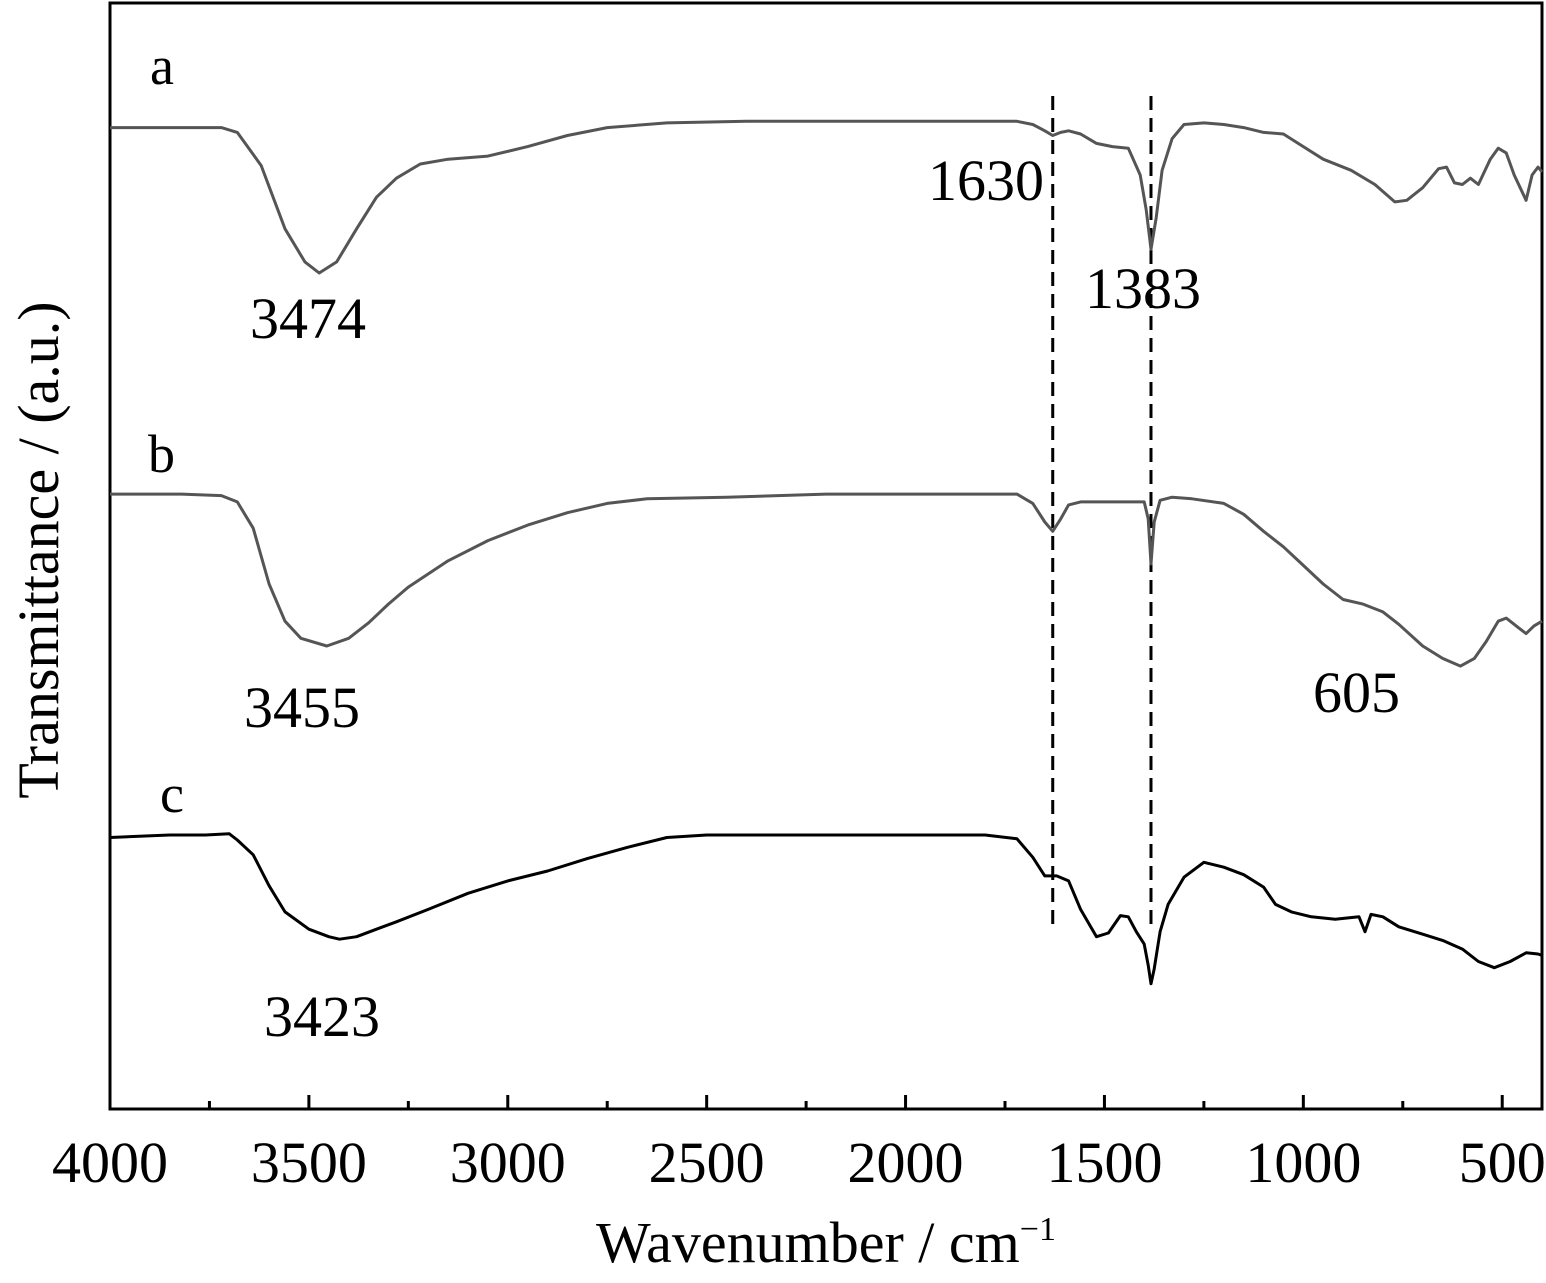  What do you see at coordinates (309, 1162) in the screenshot?
I see `x-tick-label-3500: 3500` at bounding box center [309, 1162].